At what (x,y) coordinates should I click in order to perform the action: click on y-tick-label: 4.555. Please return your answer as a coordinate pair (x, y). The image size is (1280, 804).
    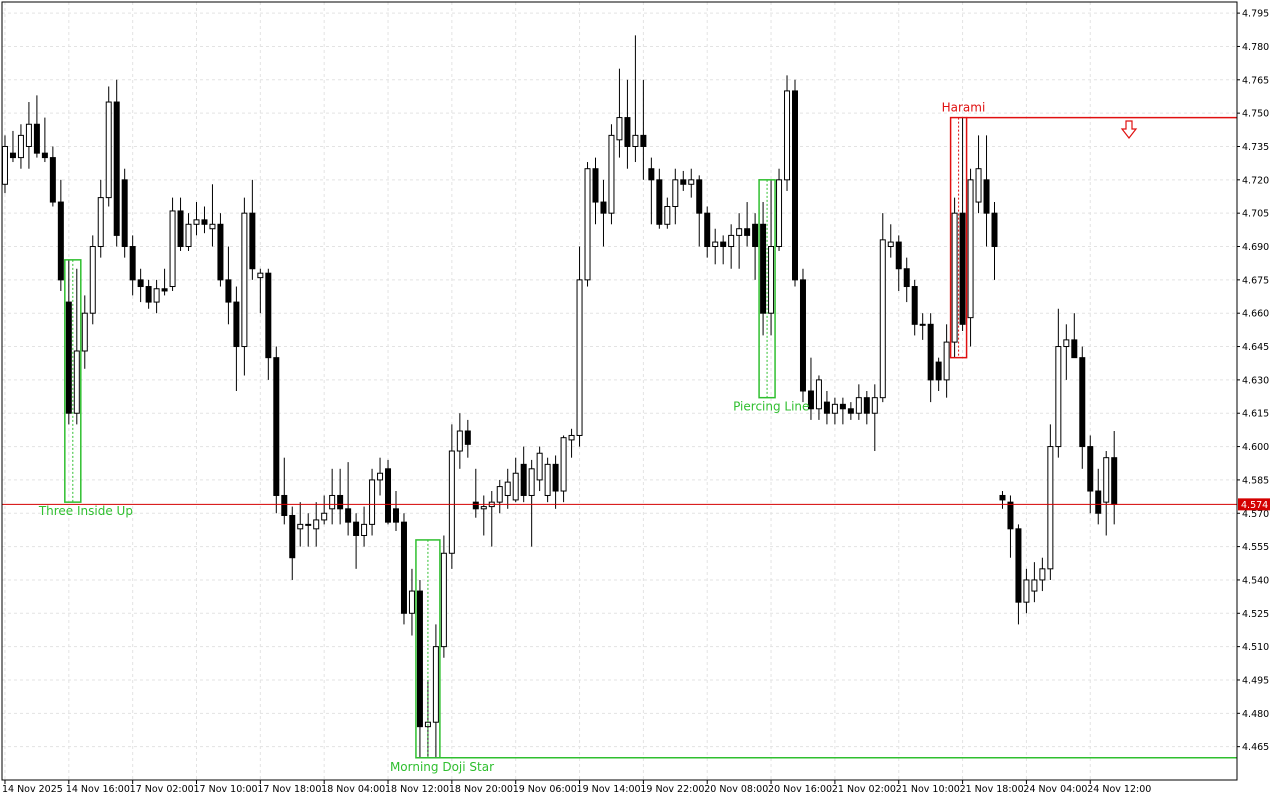
    Looking at the image, I should click on (1255, 547).